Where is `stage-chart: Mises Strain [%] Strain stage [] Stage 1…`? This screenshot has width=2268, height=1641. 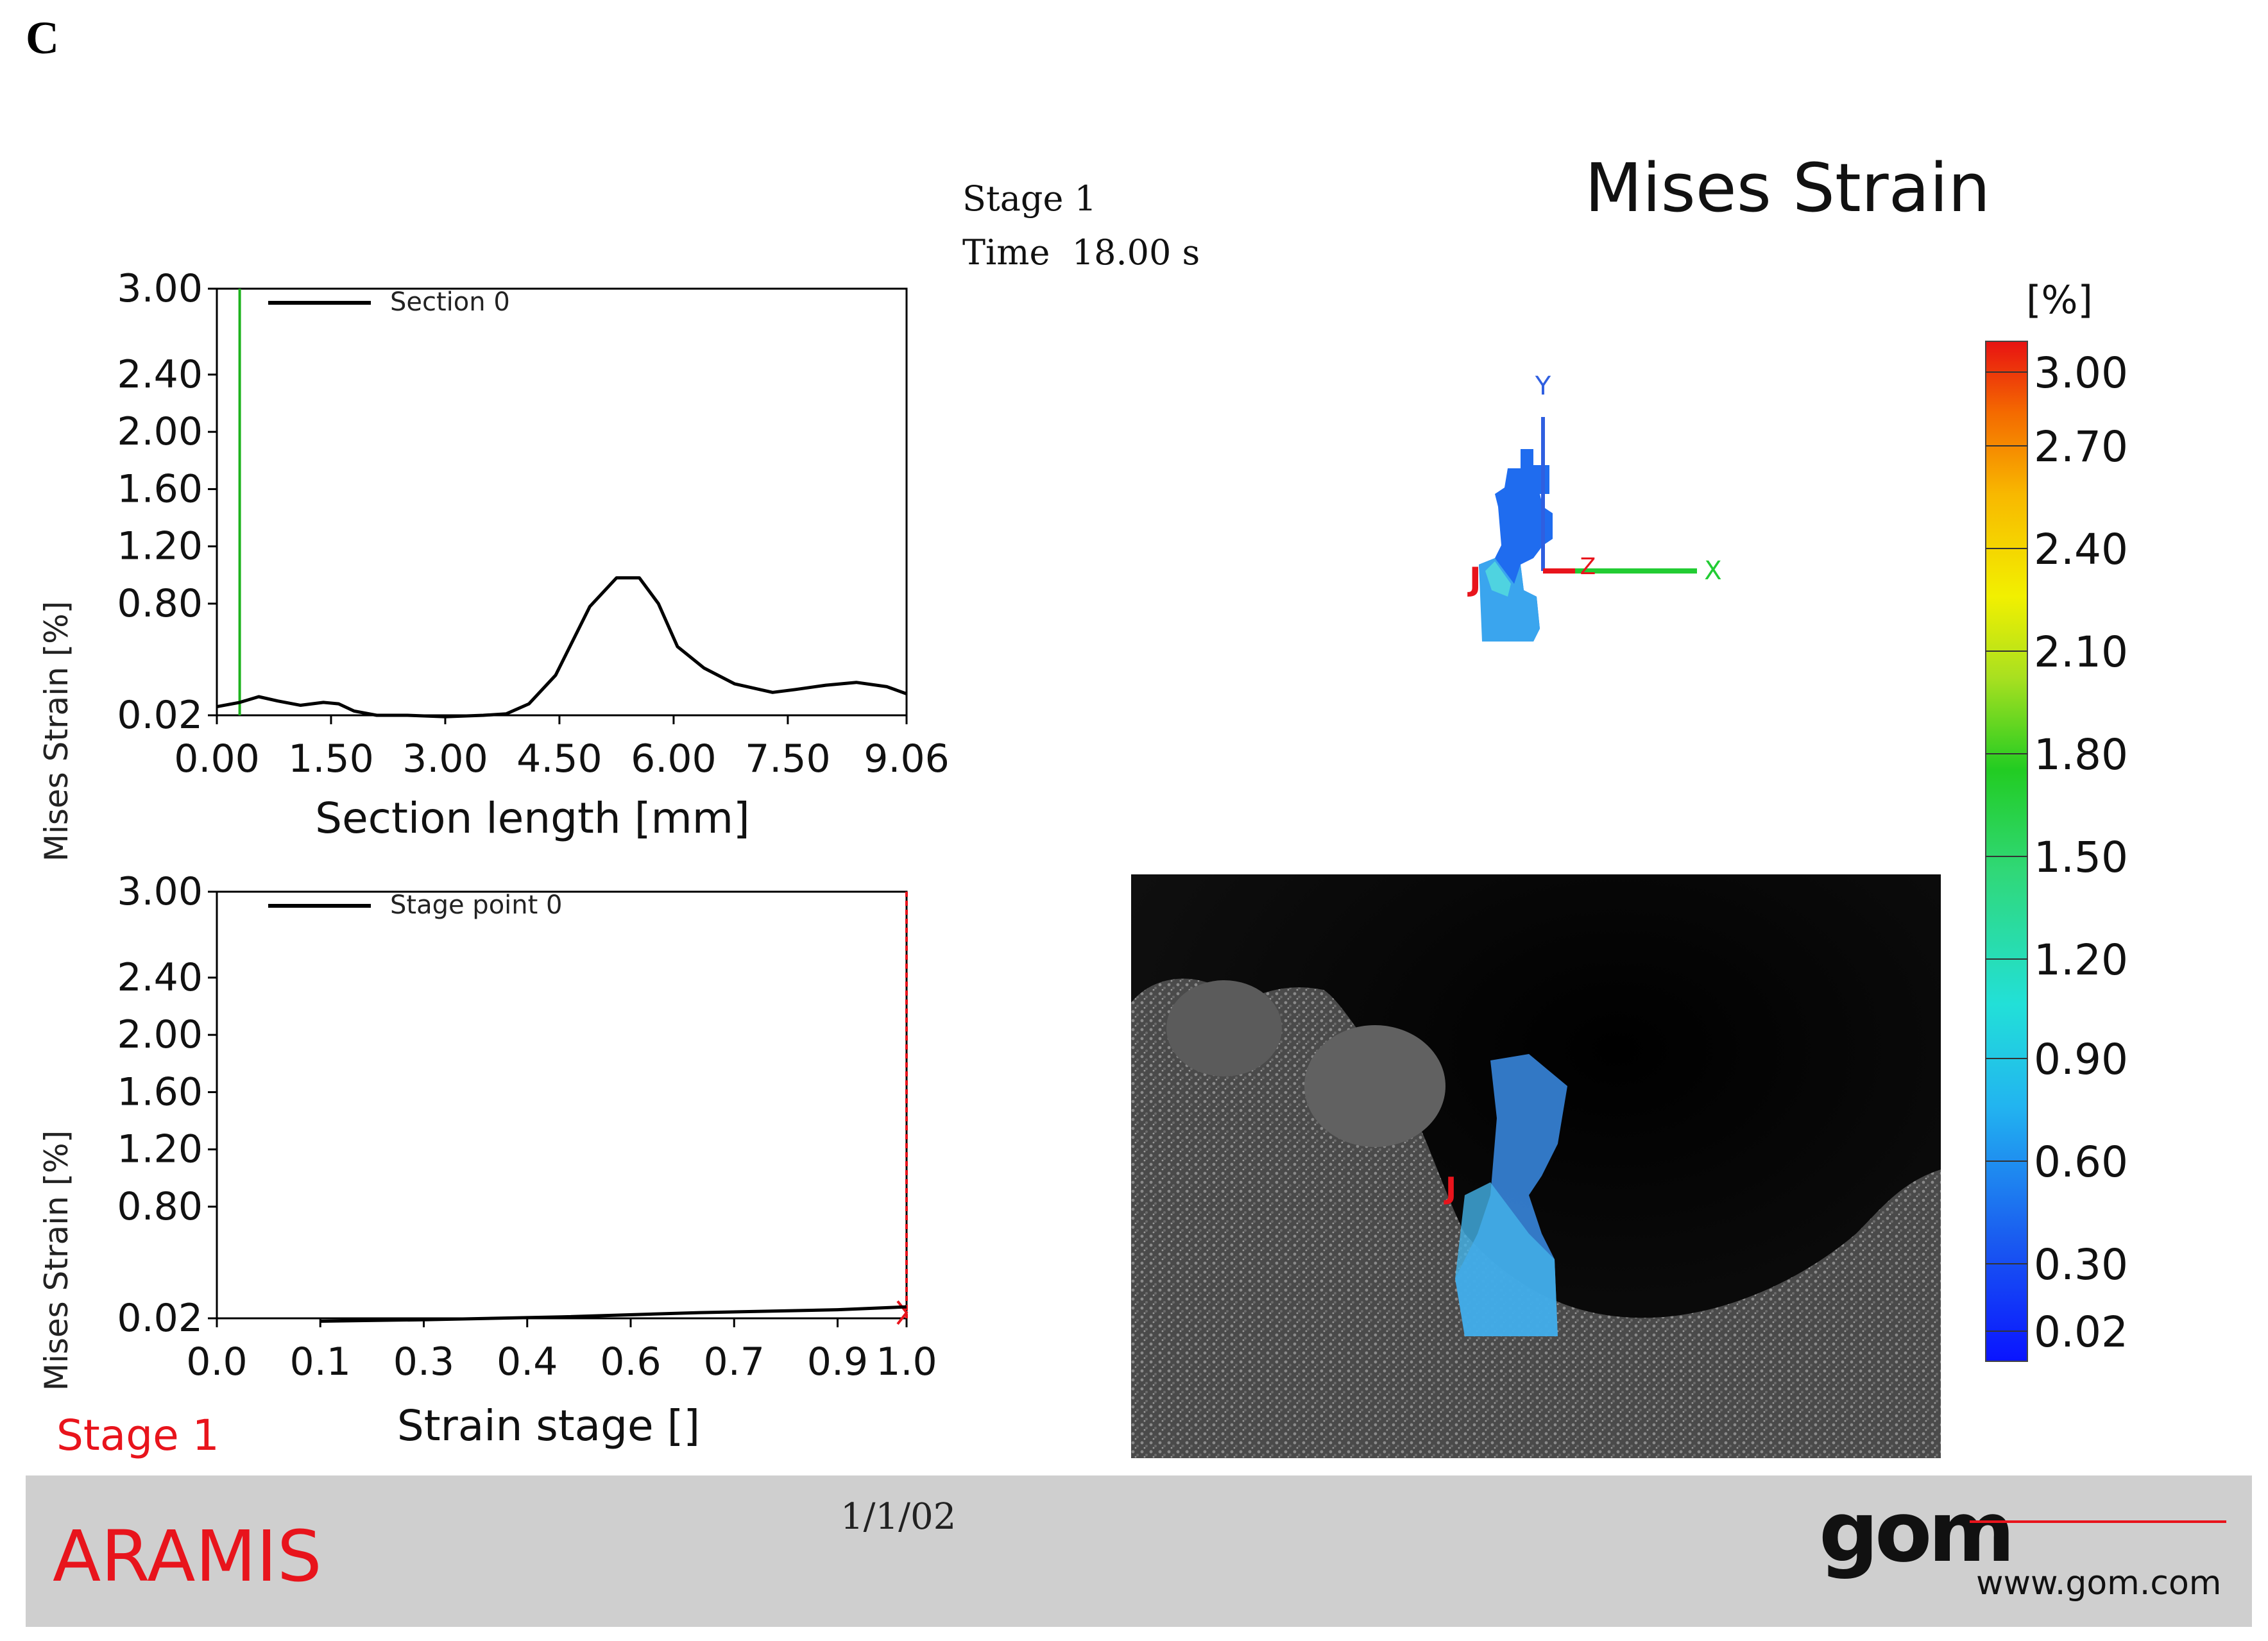
stage-chart: Mises Strain [%] Strain stage [] Stage 1… is located at coordinates (487, 1164).